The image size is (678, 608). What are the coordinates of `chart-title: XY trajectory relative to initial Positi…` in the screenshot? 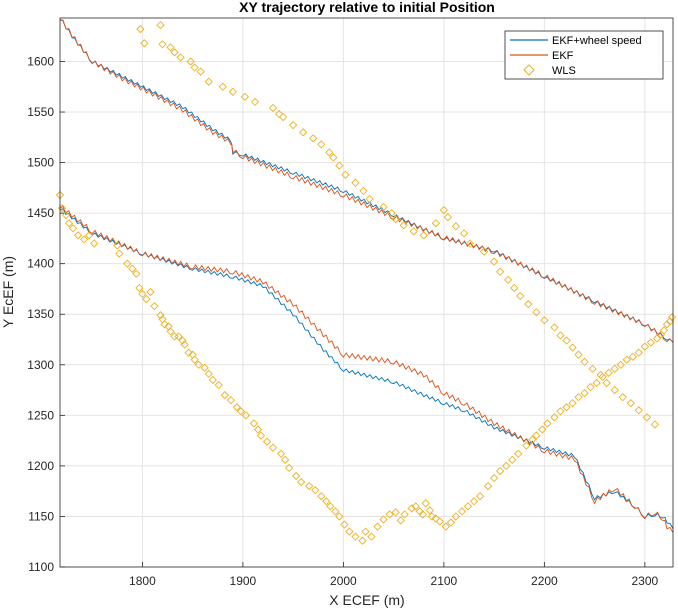 It's located at (367, 7).